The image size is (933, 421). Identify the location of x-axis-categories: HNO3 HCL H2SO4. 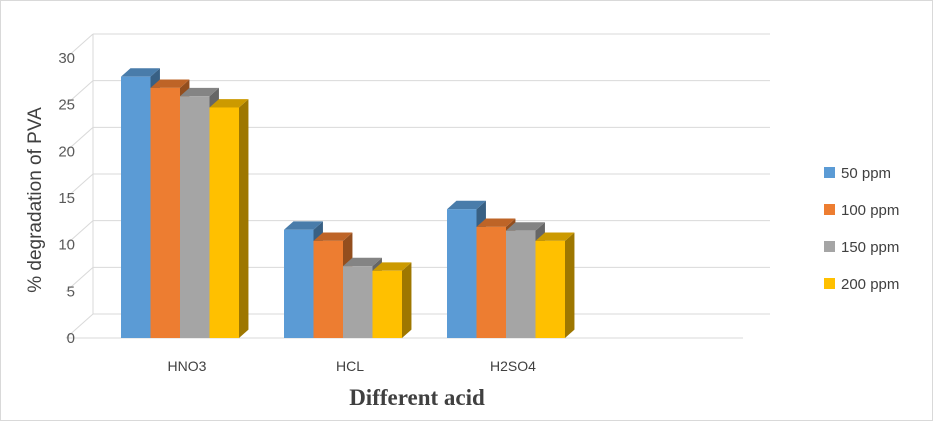
(352, 366).